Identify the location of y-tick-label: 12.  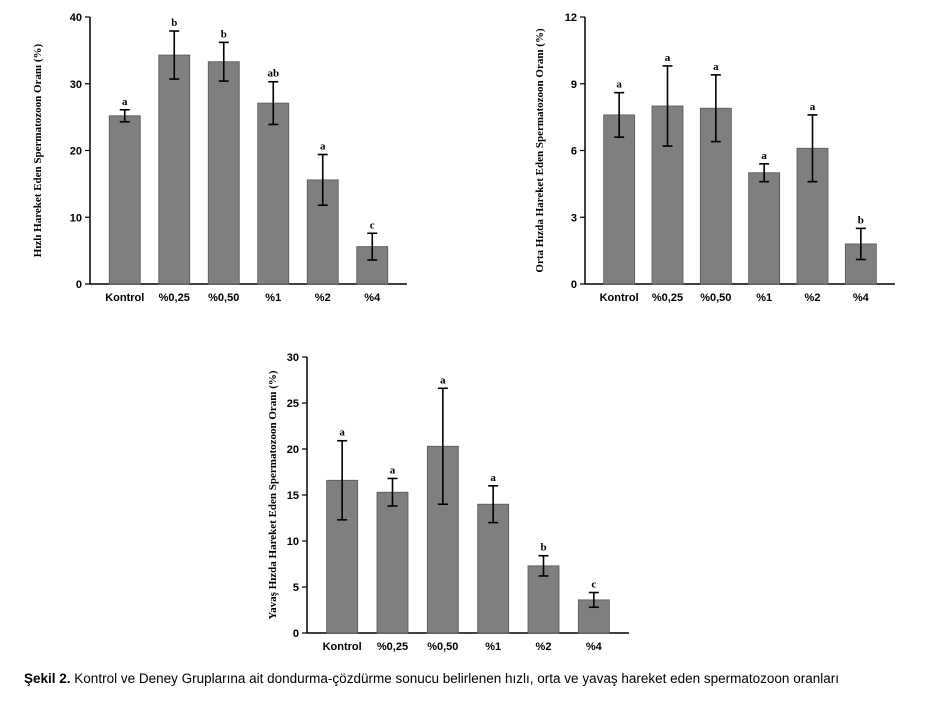
(571, 18).